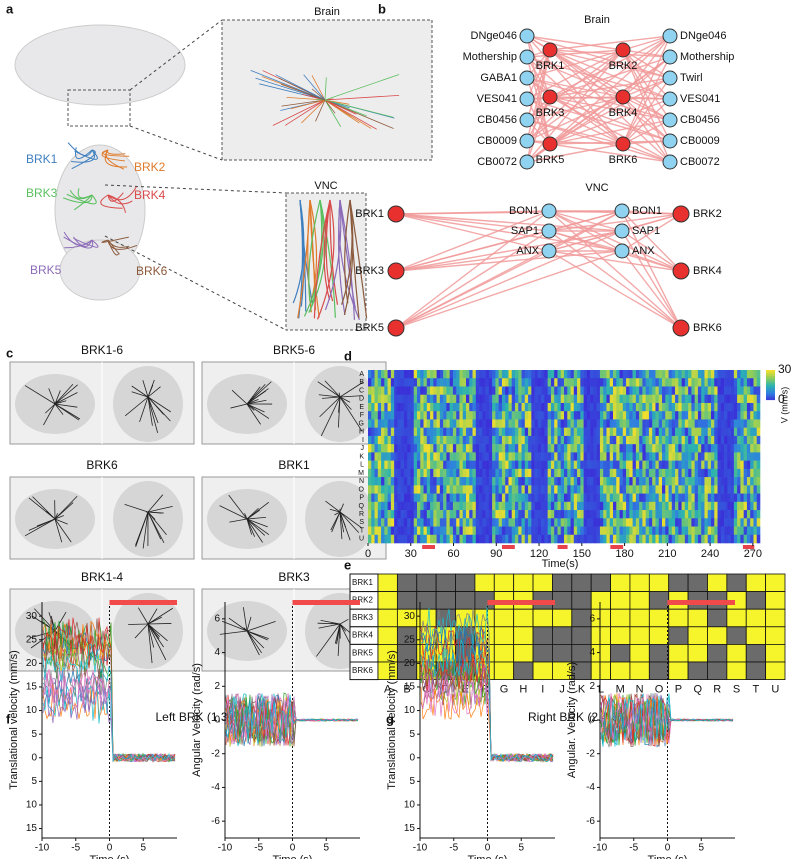 The height and width of the screenshot is (859, 792). I want to click on node, so click(623, 97).